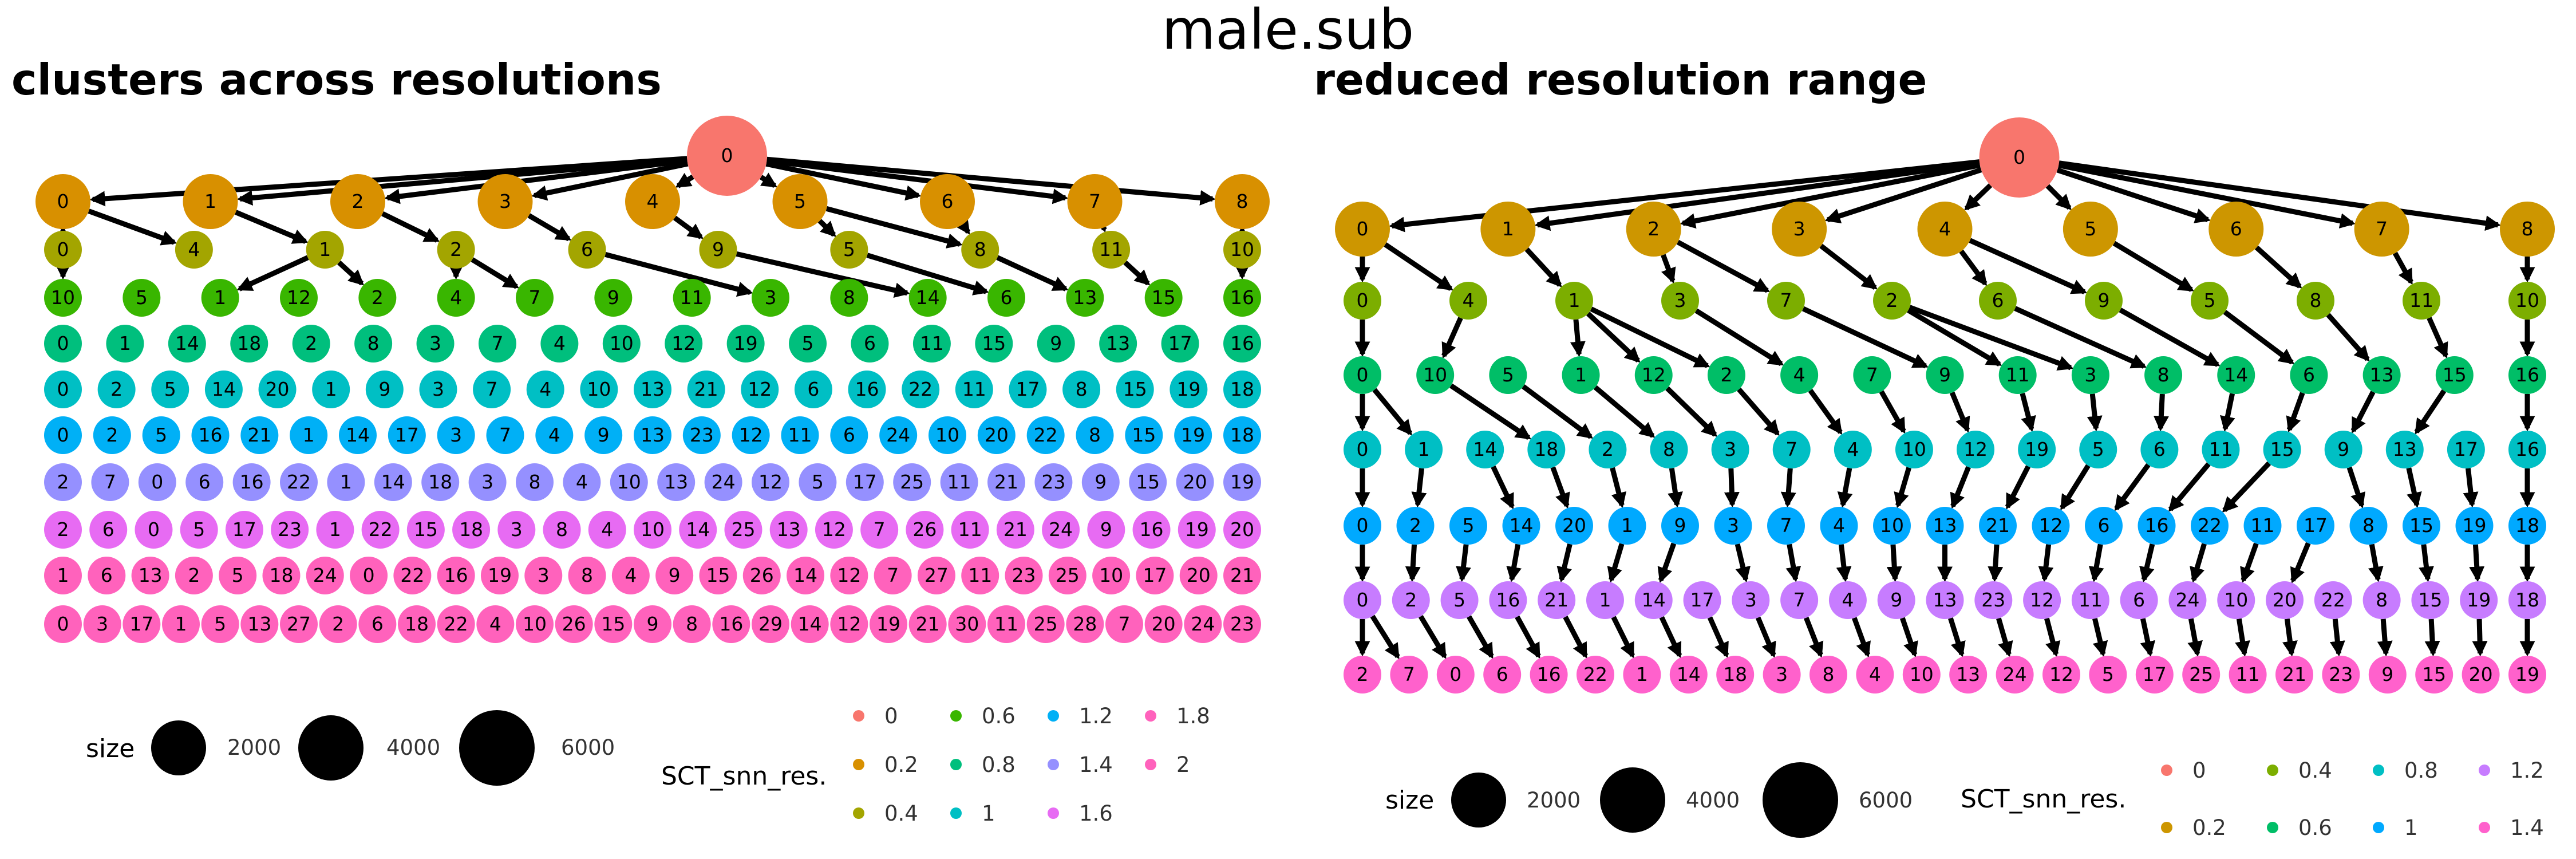 This screenshot has height=859, width=2576. Describe the element at coordinates (1799, 375) in the screenshot. I see `right-node-0.6-4` at that location.